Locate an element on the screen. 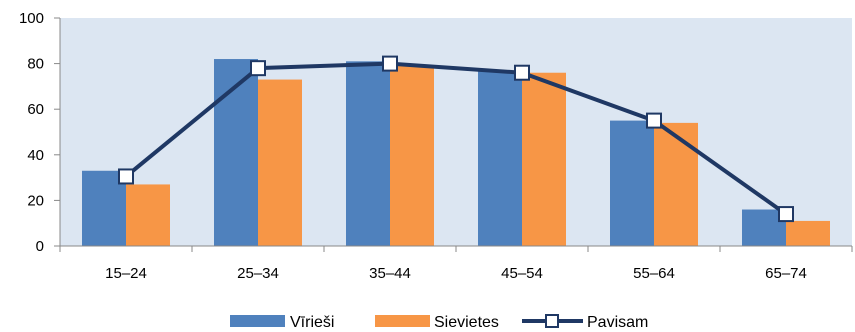 The width and height of the screenshot is (855, 332). legend-label-pavisam: Pavisam is located at coordinates (617, 322).